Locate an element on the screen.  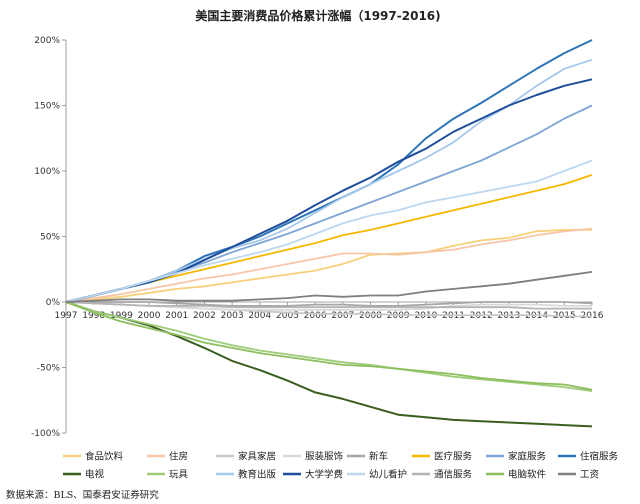
x-tick-label: 2001 is located at coordinates (176, 316).